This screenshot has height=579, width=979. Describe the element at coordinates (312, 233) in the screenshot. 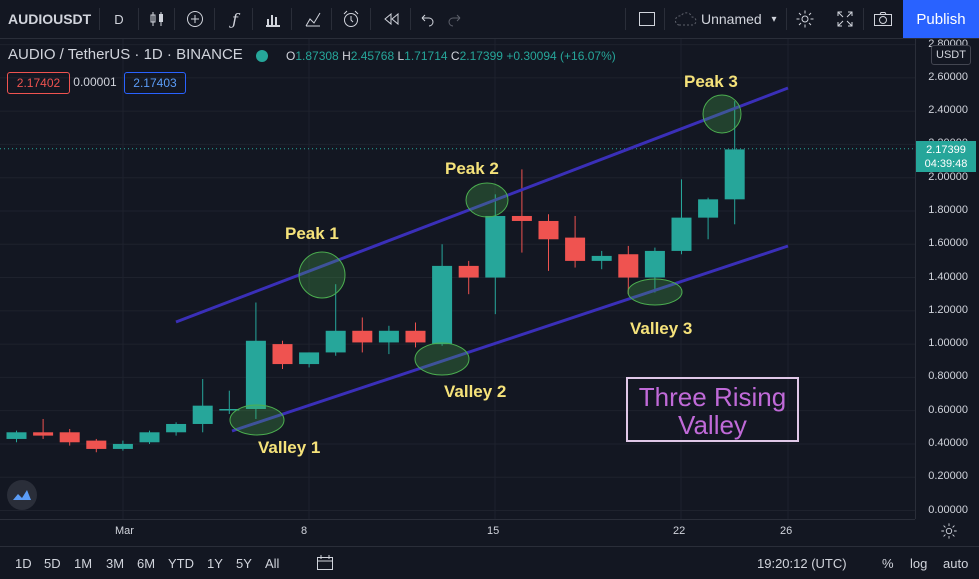

I see `annotation-peak-1: Peak 1` at that location.